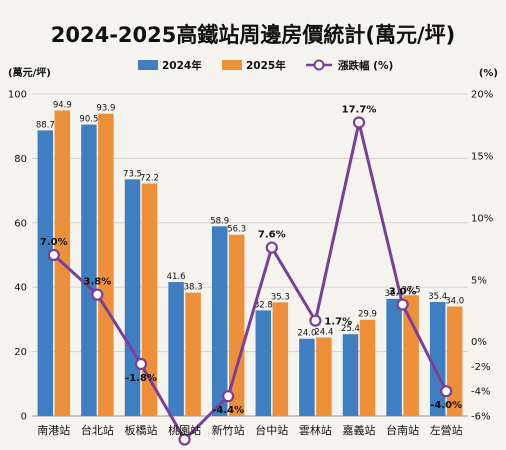 This screenshot has height=450, width=506. I want to click on y-axis-left-ticks: 0 20 40 60 80 100, so click(17, 256).